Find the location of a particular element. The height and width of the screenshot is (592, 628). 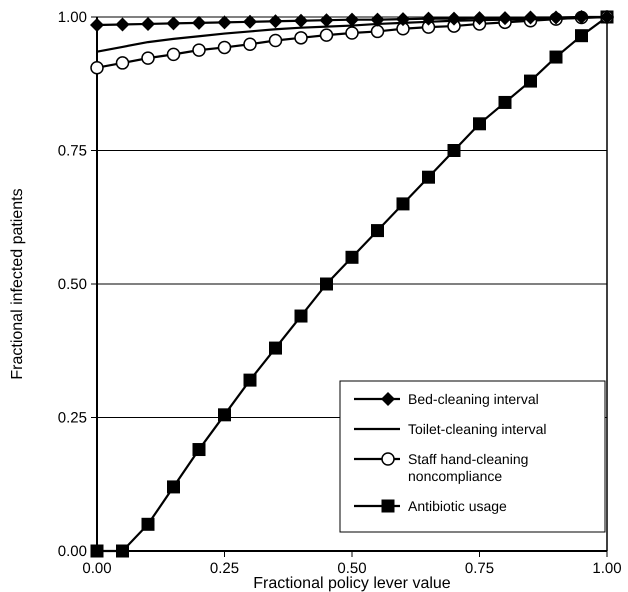

x-tick-label: 0.00 is located at coordinates (97, 568).